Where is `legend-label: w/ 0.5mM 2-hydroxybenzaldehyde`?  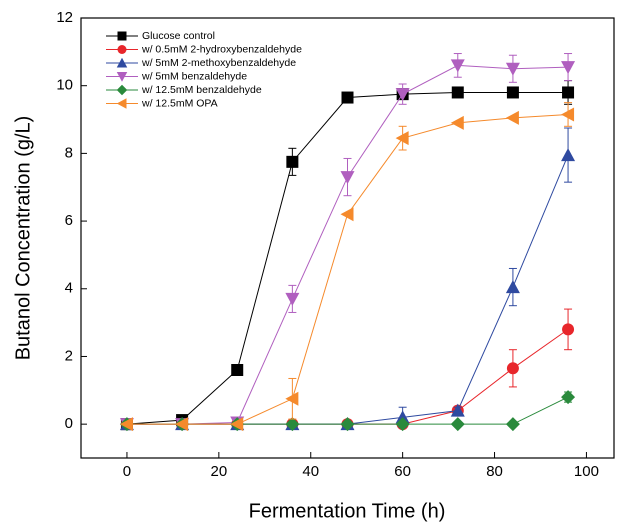 legend-label: w/ 0.5mM 2-hydroxybenzaldehyde is located at coordinates (221, 49).